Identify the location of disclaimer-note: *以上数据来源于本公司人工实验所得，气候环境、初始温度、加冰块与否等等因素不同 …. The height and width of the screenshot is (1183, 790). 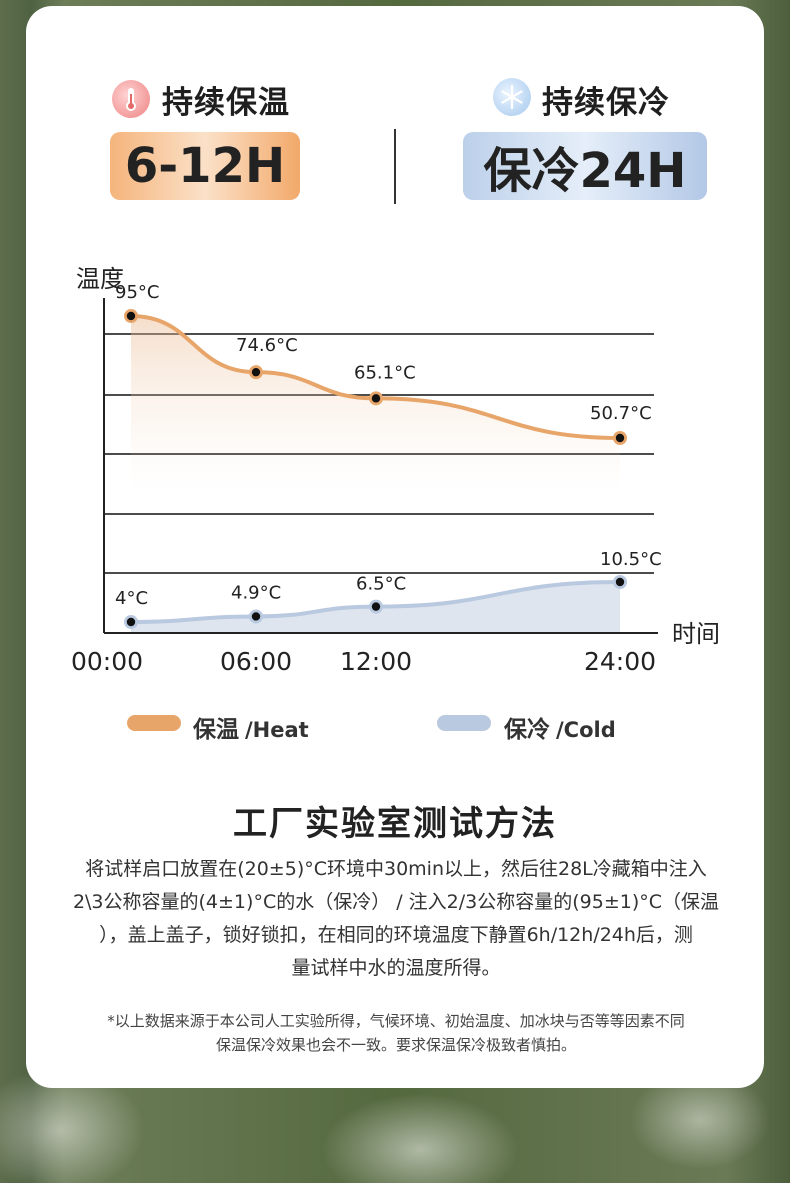
(396, 1033).